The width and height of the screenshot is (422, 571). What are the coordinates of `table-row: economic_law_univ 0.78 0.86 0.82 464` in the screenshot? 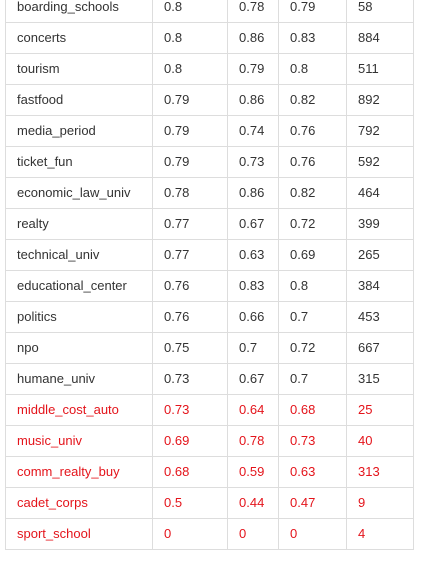 It's located at (209, 193).